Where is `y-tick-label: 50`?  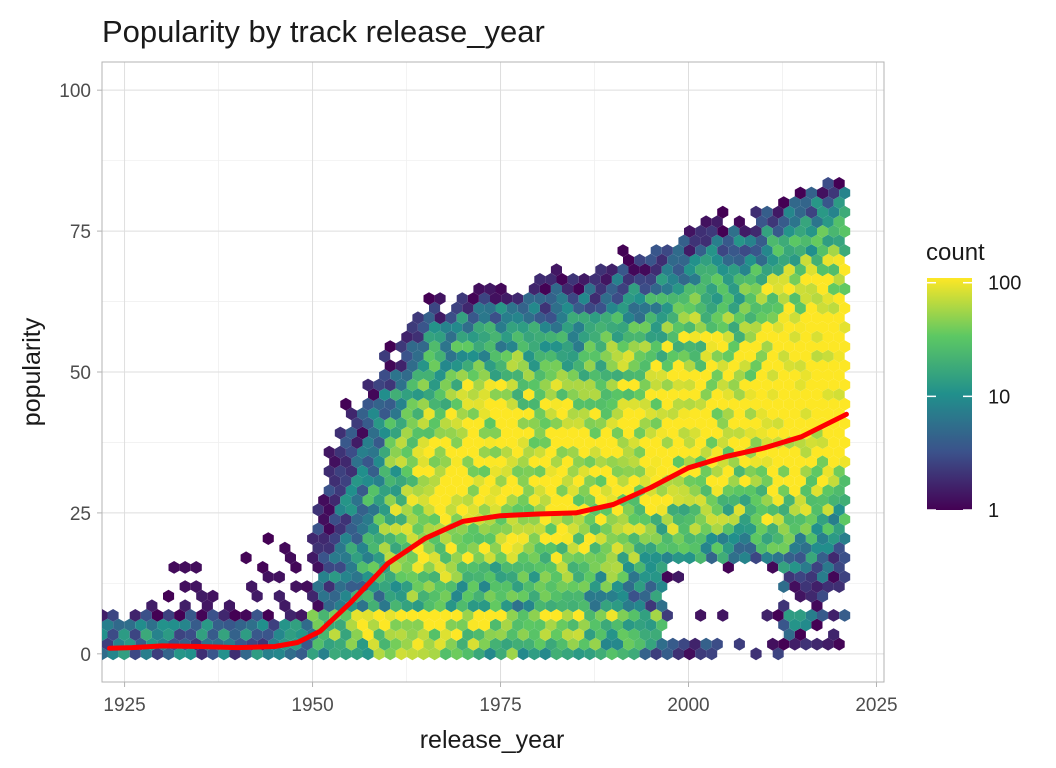
y-tick-label: 50 is located at coordinates (80, 373).